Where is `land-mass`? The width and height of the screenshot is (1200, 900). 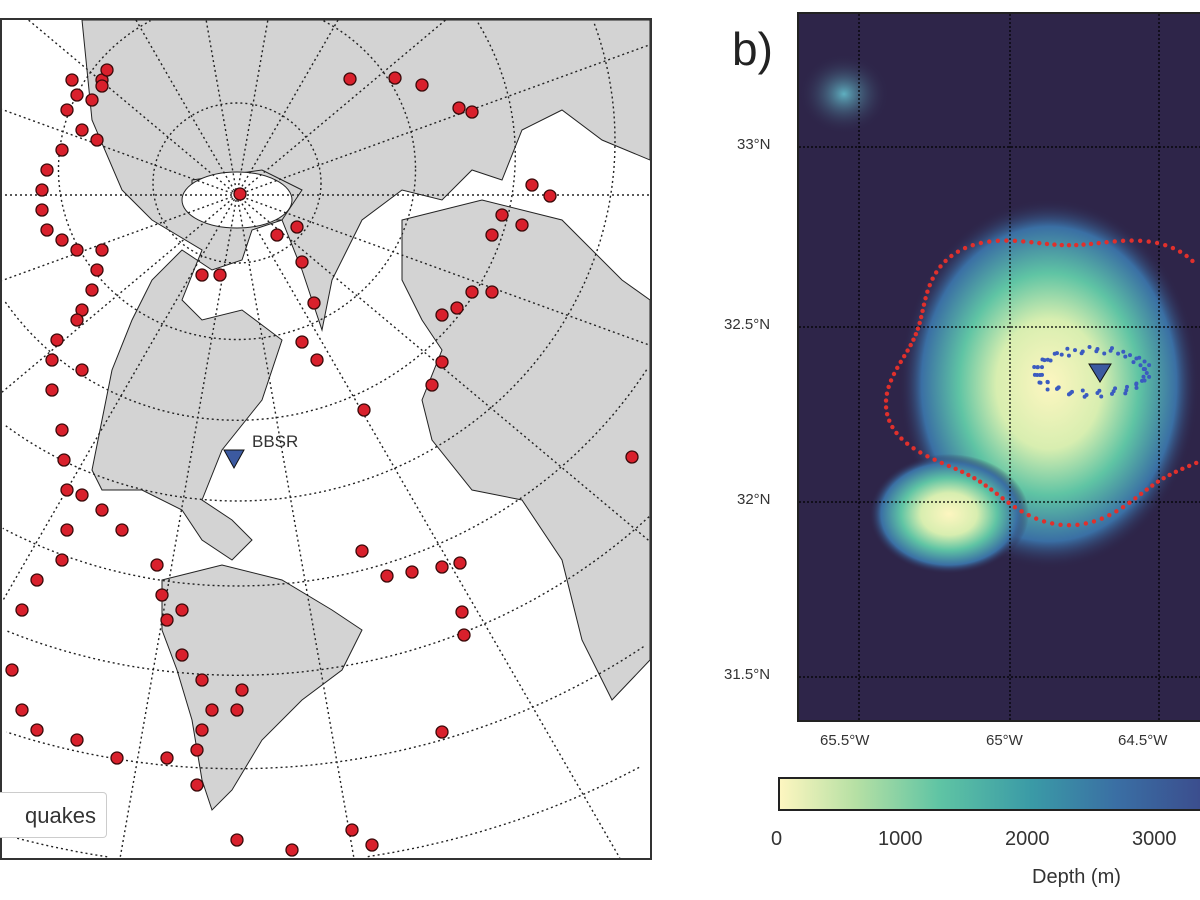 land-mass is located at coordinates (262, 687).